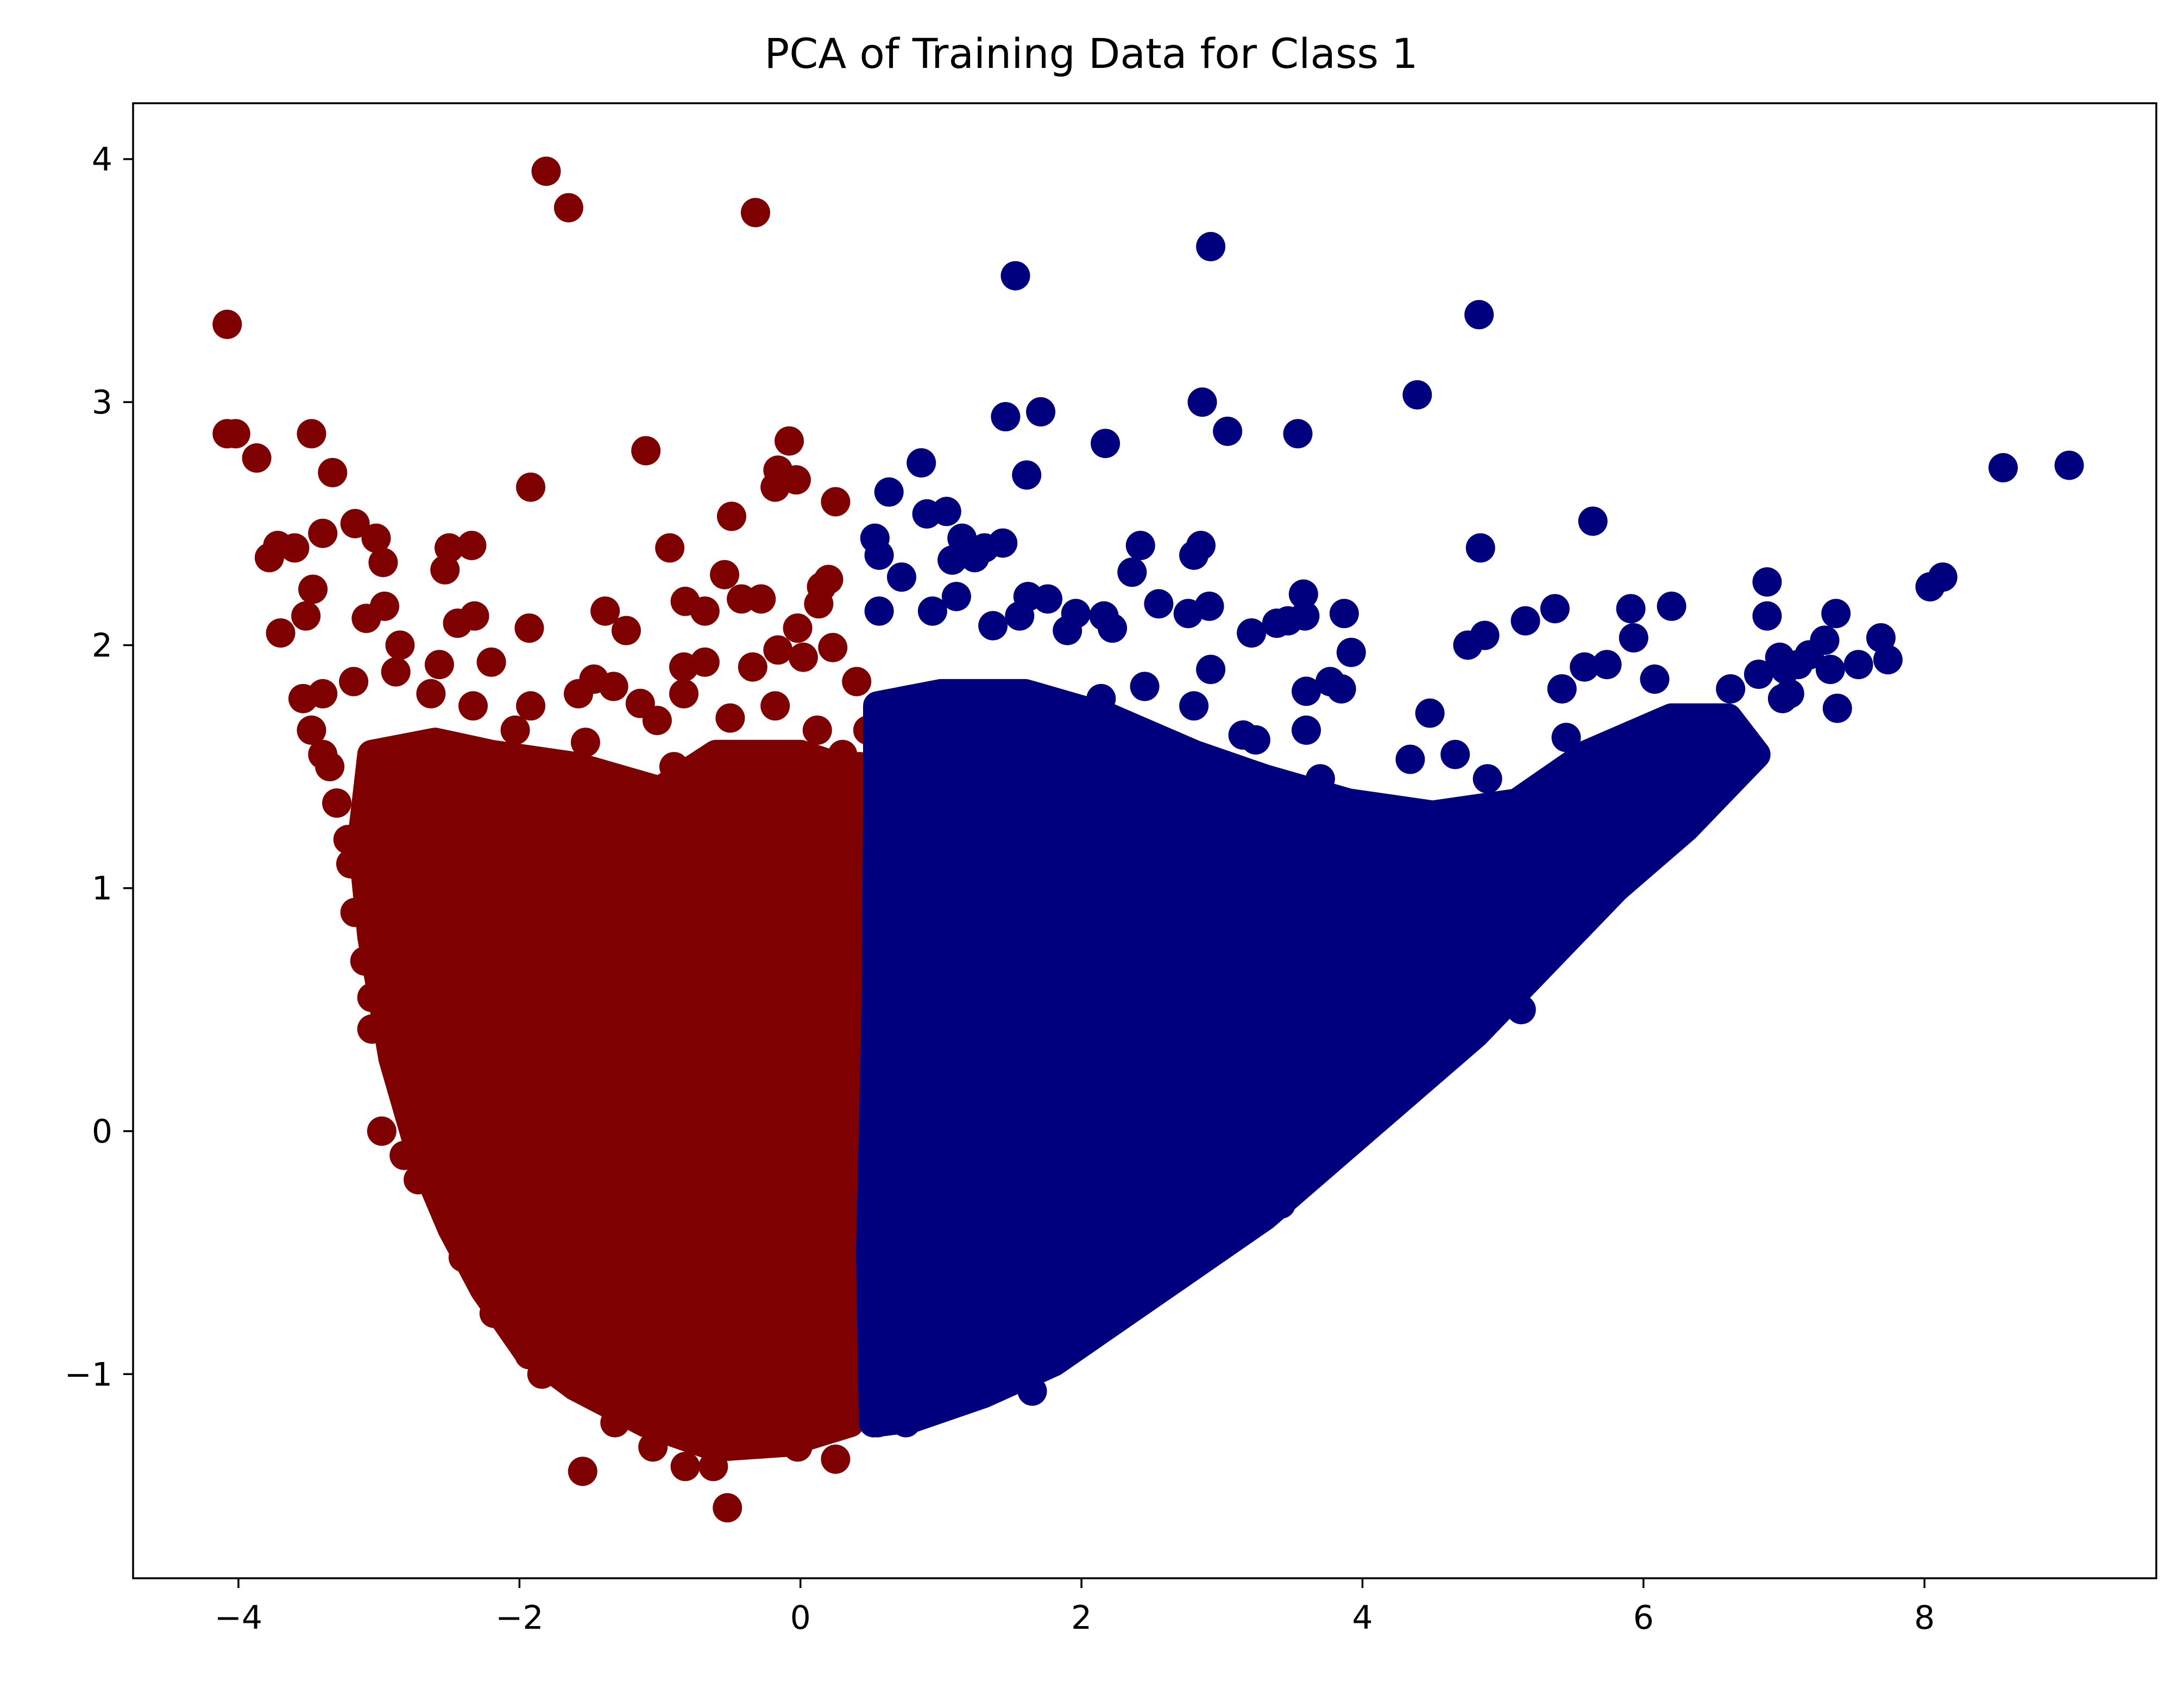 The image size is (2184, 1688). I want to click on y-tick-label: 2, so click(102, 645).